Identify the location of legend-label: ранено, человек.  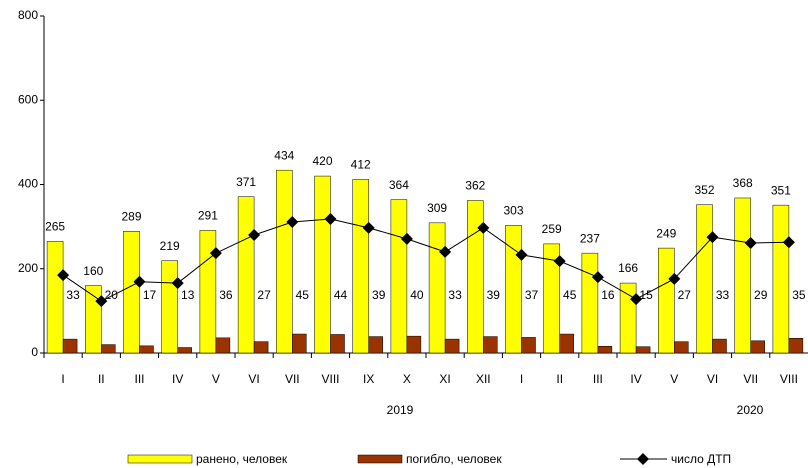
(242, 459).